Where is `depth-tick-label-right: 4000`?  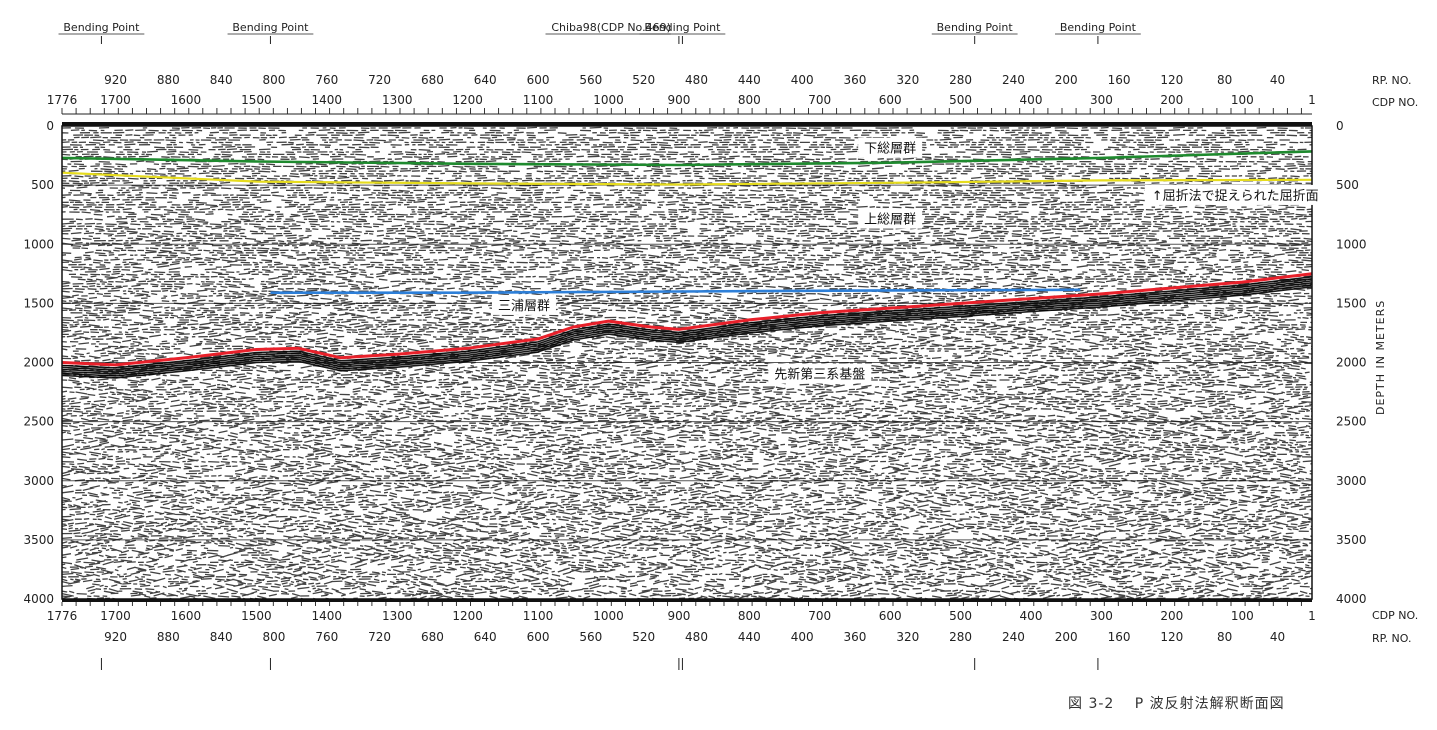
depth-tick-label-right: 4000 is located at coordinates (1351, 599).